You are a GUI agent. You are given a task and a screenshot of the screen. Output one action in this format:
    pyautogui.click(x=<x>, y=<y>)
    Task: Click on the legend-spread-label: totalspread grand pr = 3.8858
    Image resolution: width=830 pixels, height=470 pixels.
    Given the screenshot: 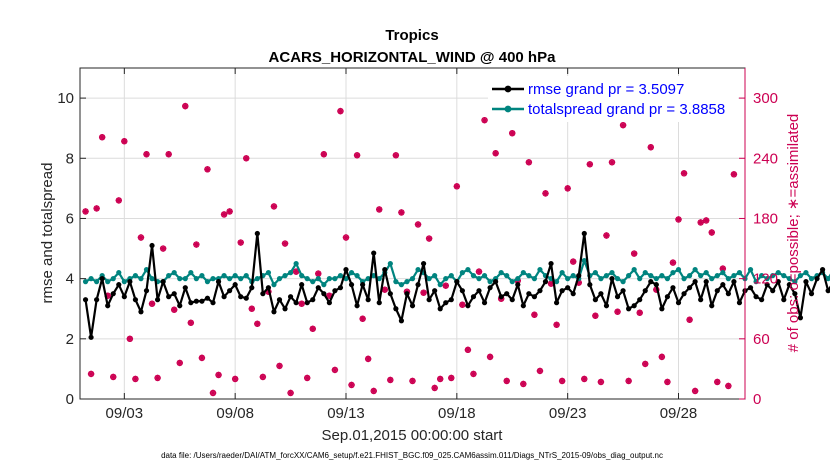 What is the action you would take?
    pyautogui.click(x=626, y=109)
    